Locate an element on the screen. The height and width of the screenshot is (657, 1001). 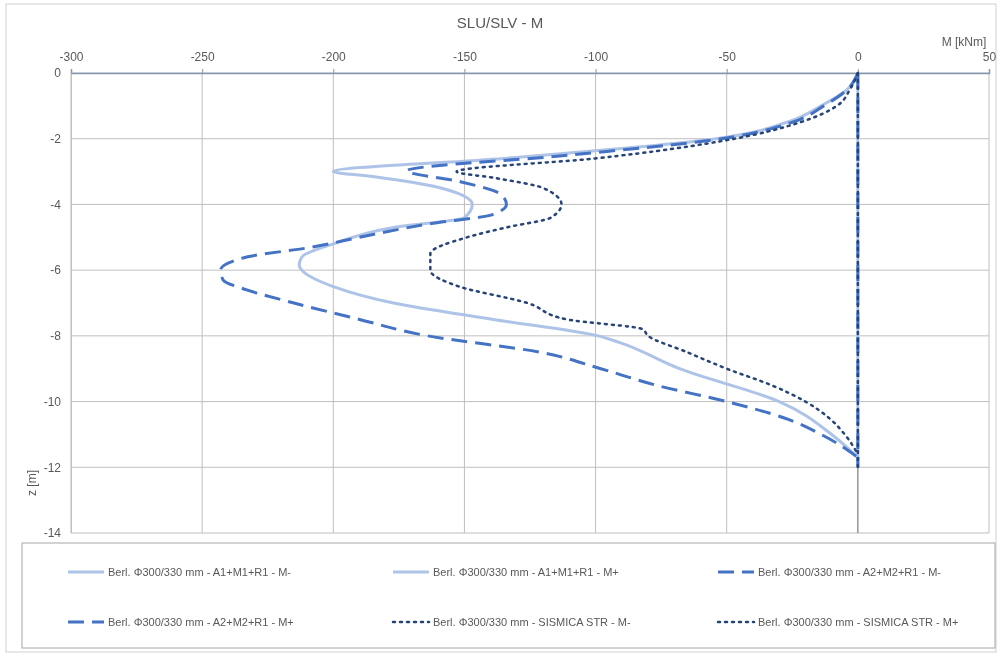
x-tick-label: -300 is located at coordinates (71, 57).